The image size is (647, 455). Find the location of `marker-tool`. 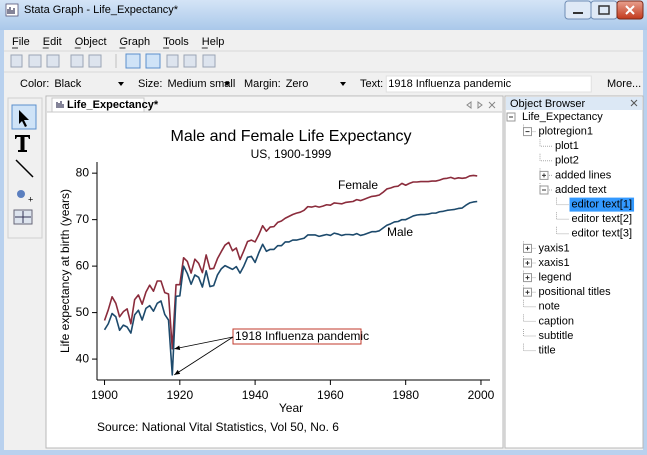

marker-tool is located at coordinates (21, 194).